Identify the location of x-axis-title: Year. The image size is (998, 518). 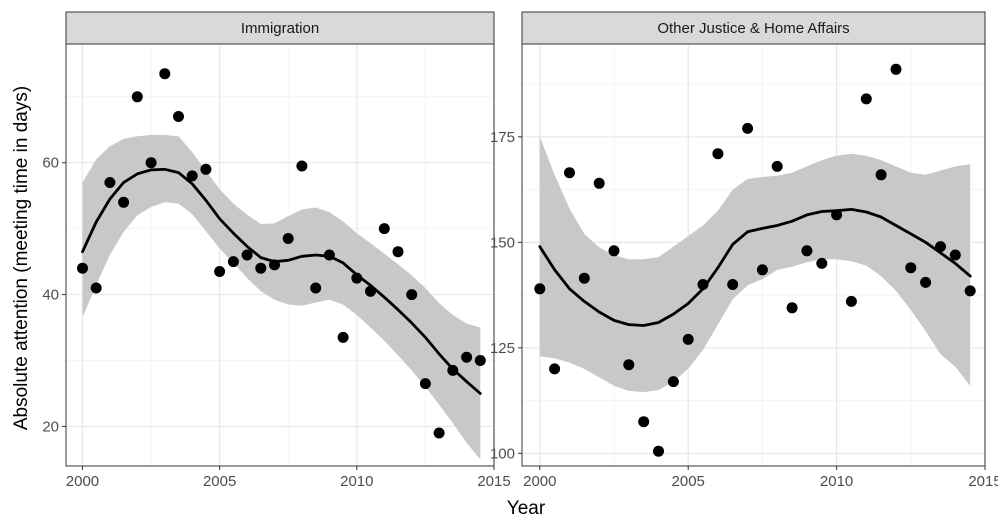
(526, 508).